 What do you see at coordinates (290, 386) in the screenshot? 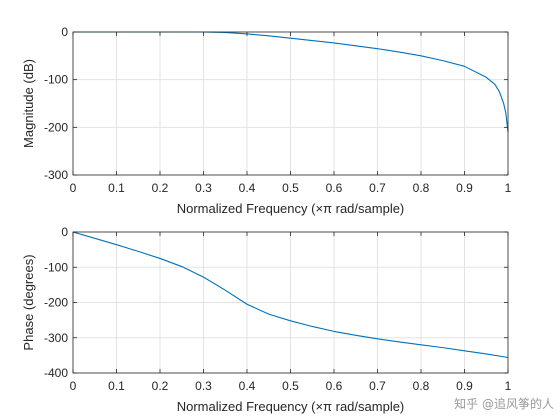
I see `phase-x-tick-label: 0.5` at bounding box center [290, 386].